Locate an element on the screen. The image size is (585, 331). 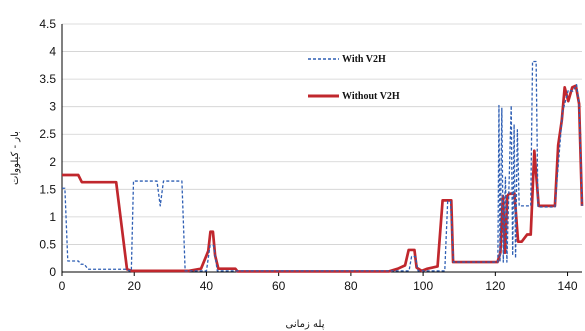
legend-label-without-v2h: Without V2H is located at coordinates (371, 96).